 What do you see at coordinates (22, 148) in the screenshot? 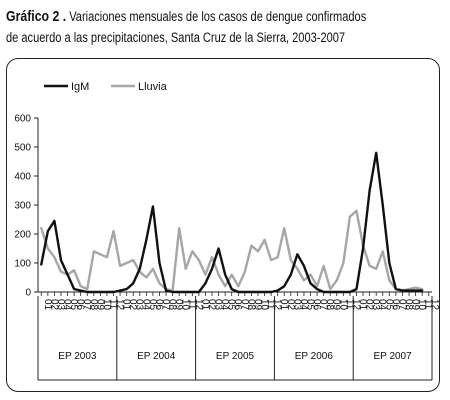
I see `y-tick-label: 500` at bounding box center [22, 148].